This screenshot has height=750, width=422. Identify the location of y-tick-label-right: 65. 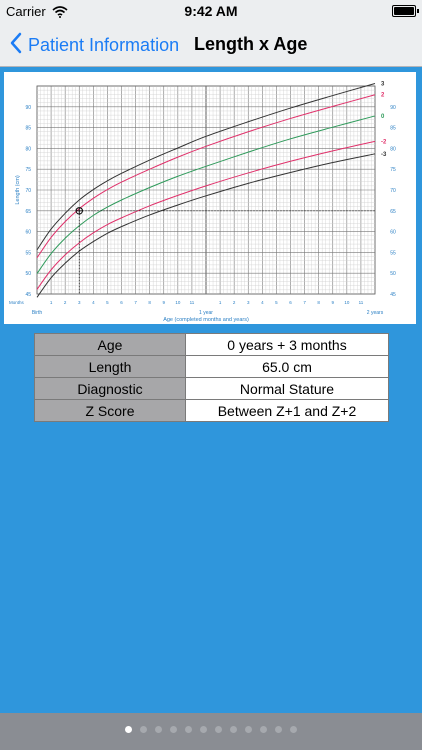
(393, 212).